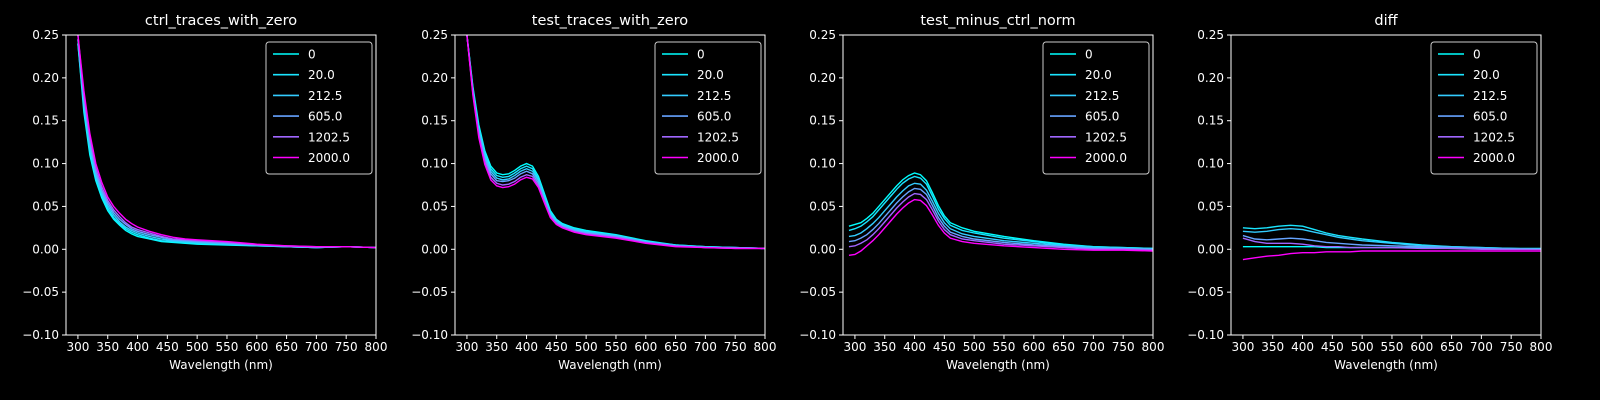 Image resolution: width=1600 pixels, height=400 pixels. Describe the element at coordinates (1106, 137) in the screenshot. I see `legend-label-4: 1202.5` at that location.